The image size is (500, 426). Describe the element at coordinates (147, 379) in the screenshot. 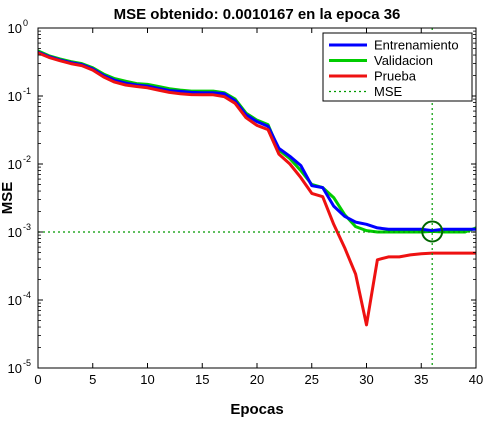

I see `x-tick-label: 10` at that location.